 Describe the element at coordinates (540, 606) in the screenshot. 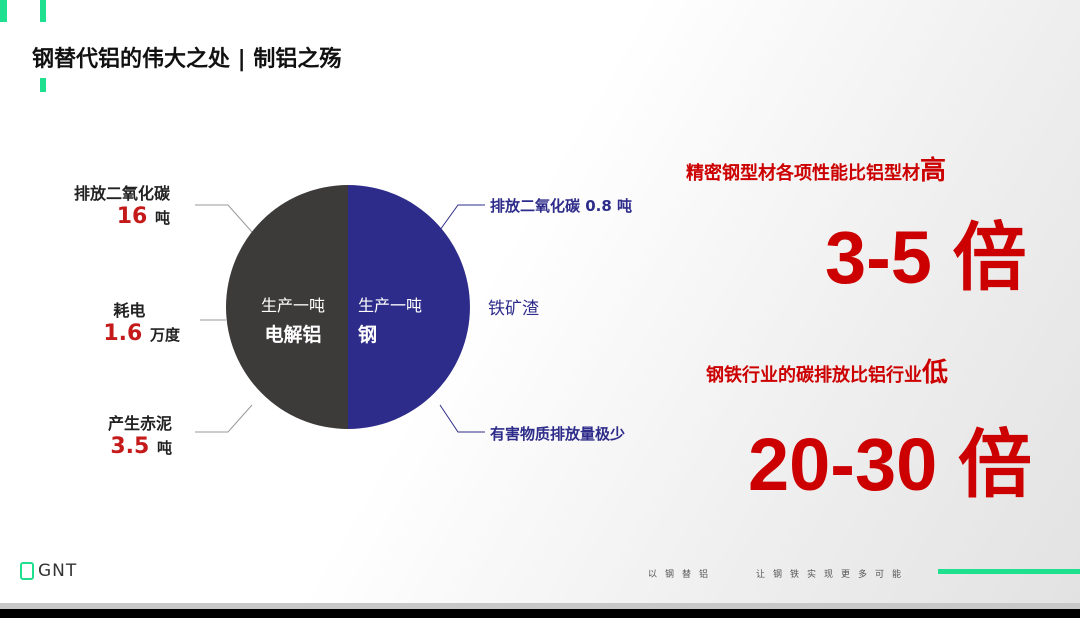

I see `bottom-band` at that location.